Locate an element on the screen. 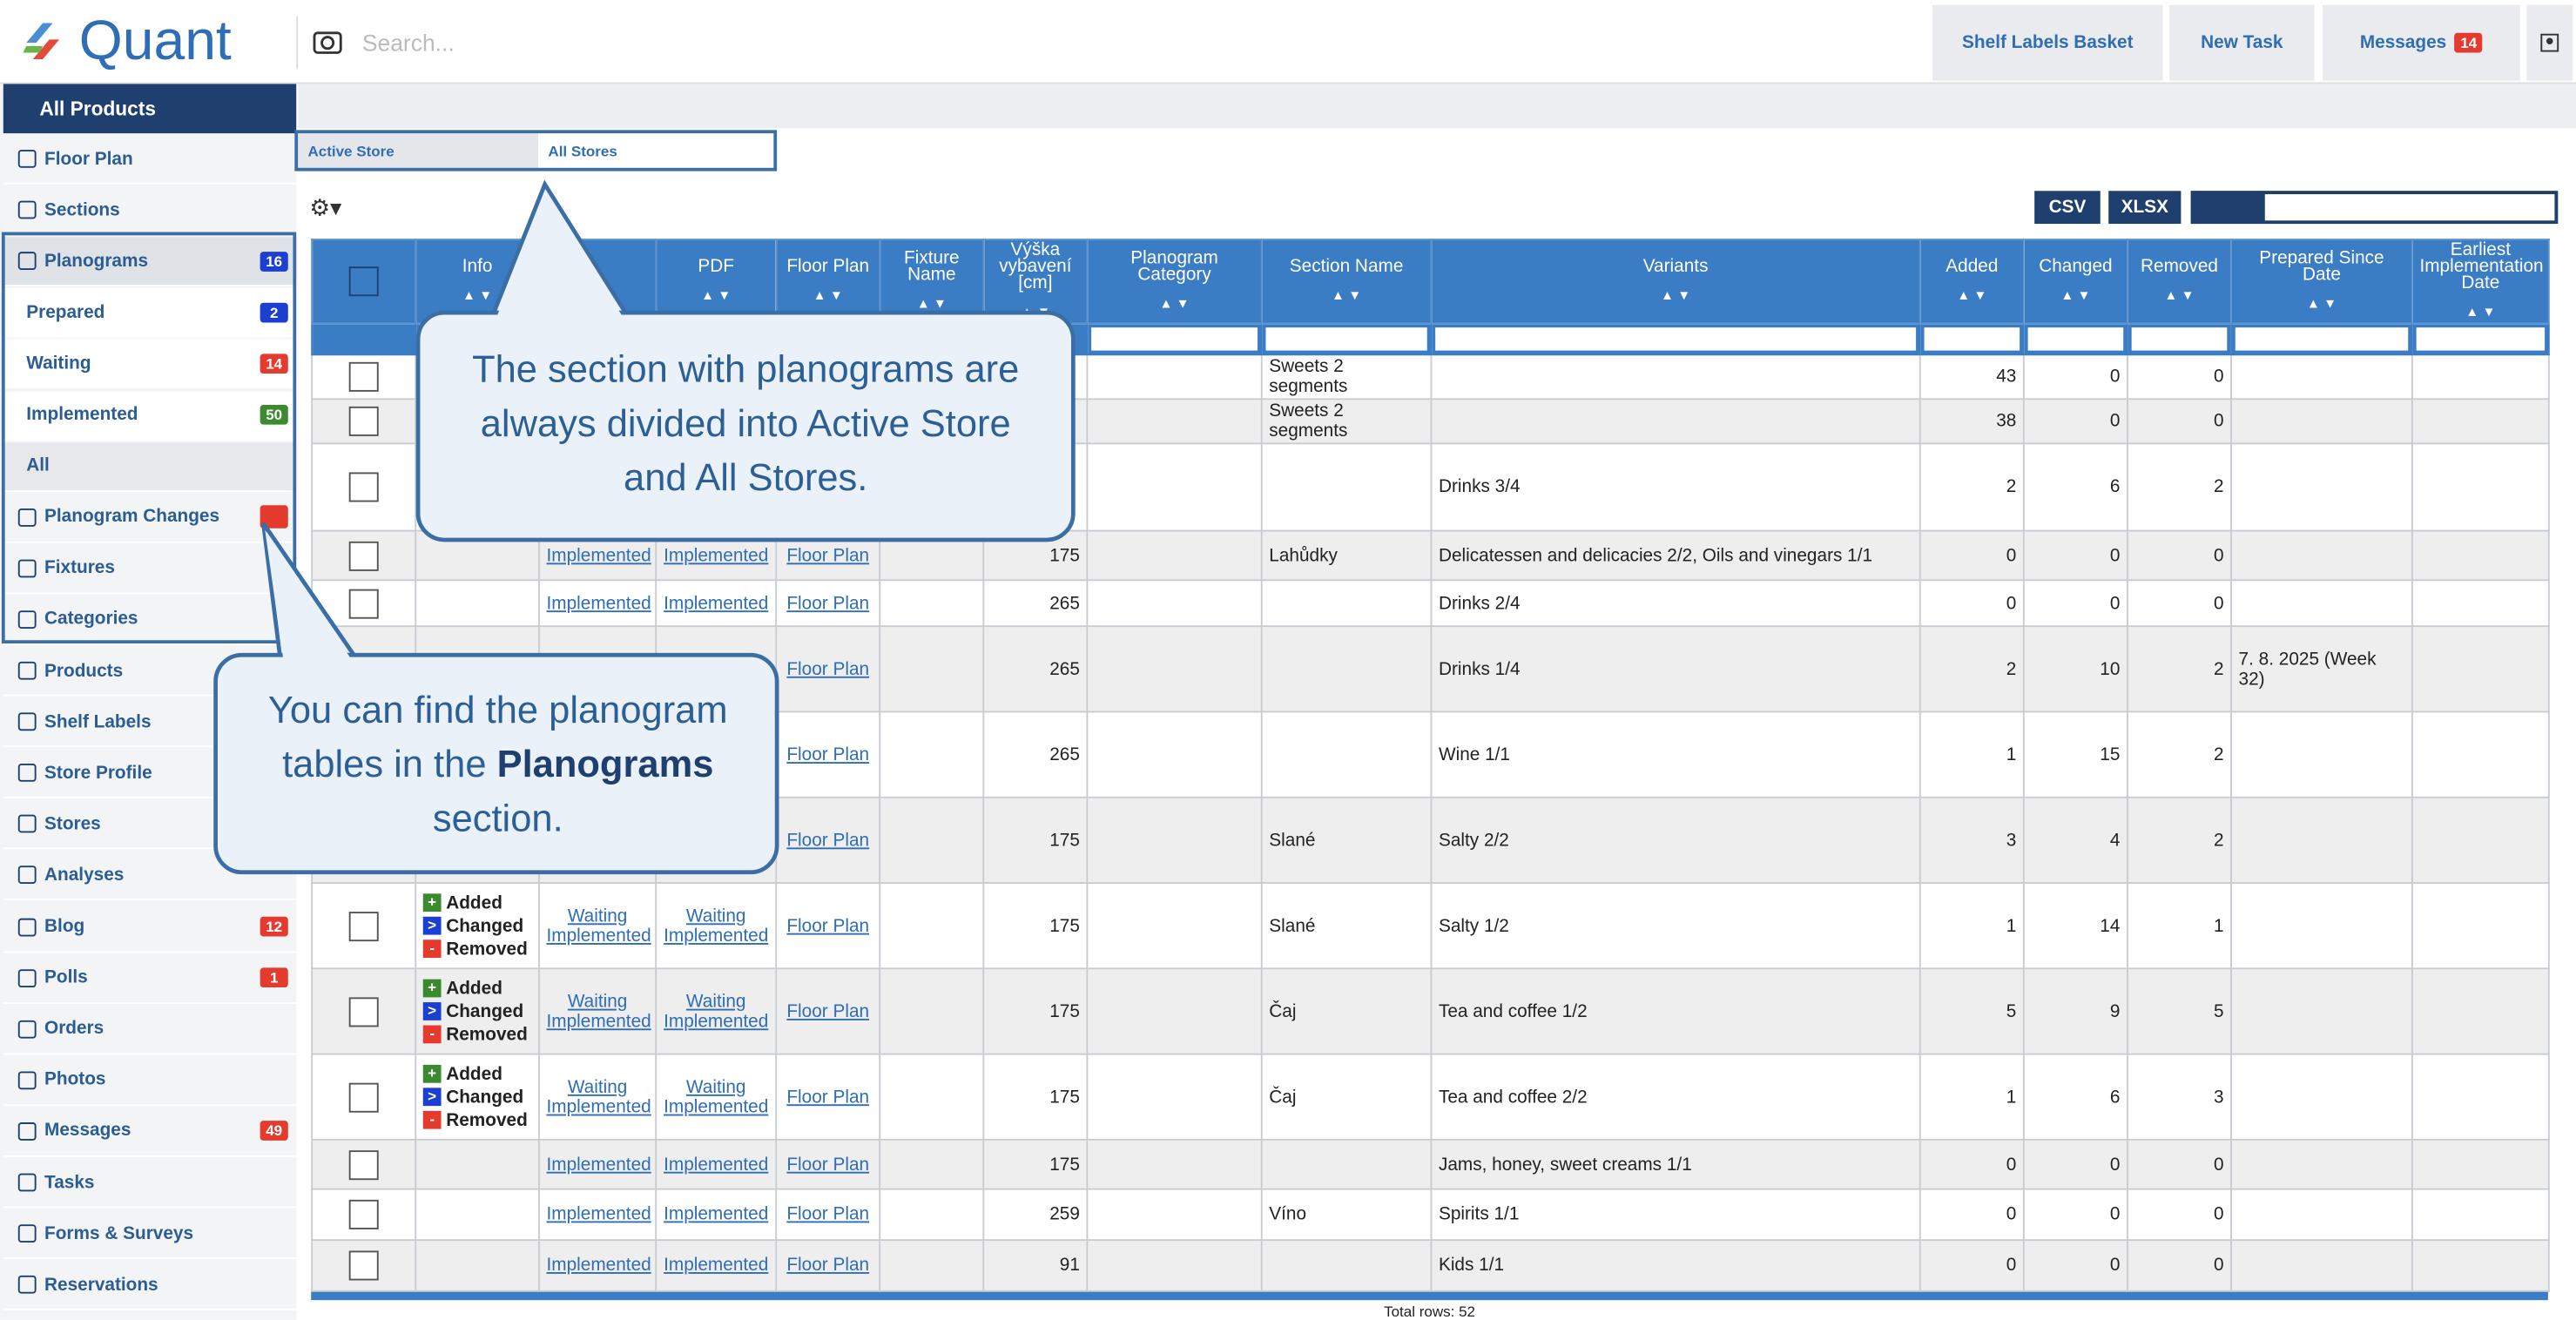 The image size is (2576, 1320). cell: Implemented is located at coordinates (597, 1265).